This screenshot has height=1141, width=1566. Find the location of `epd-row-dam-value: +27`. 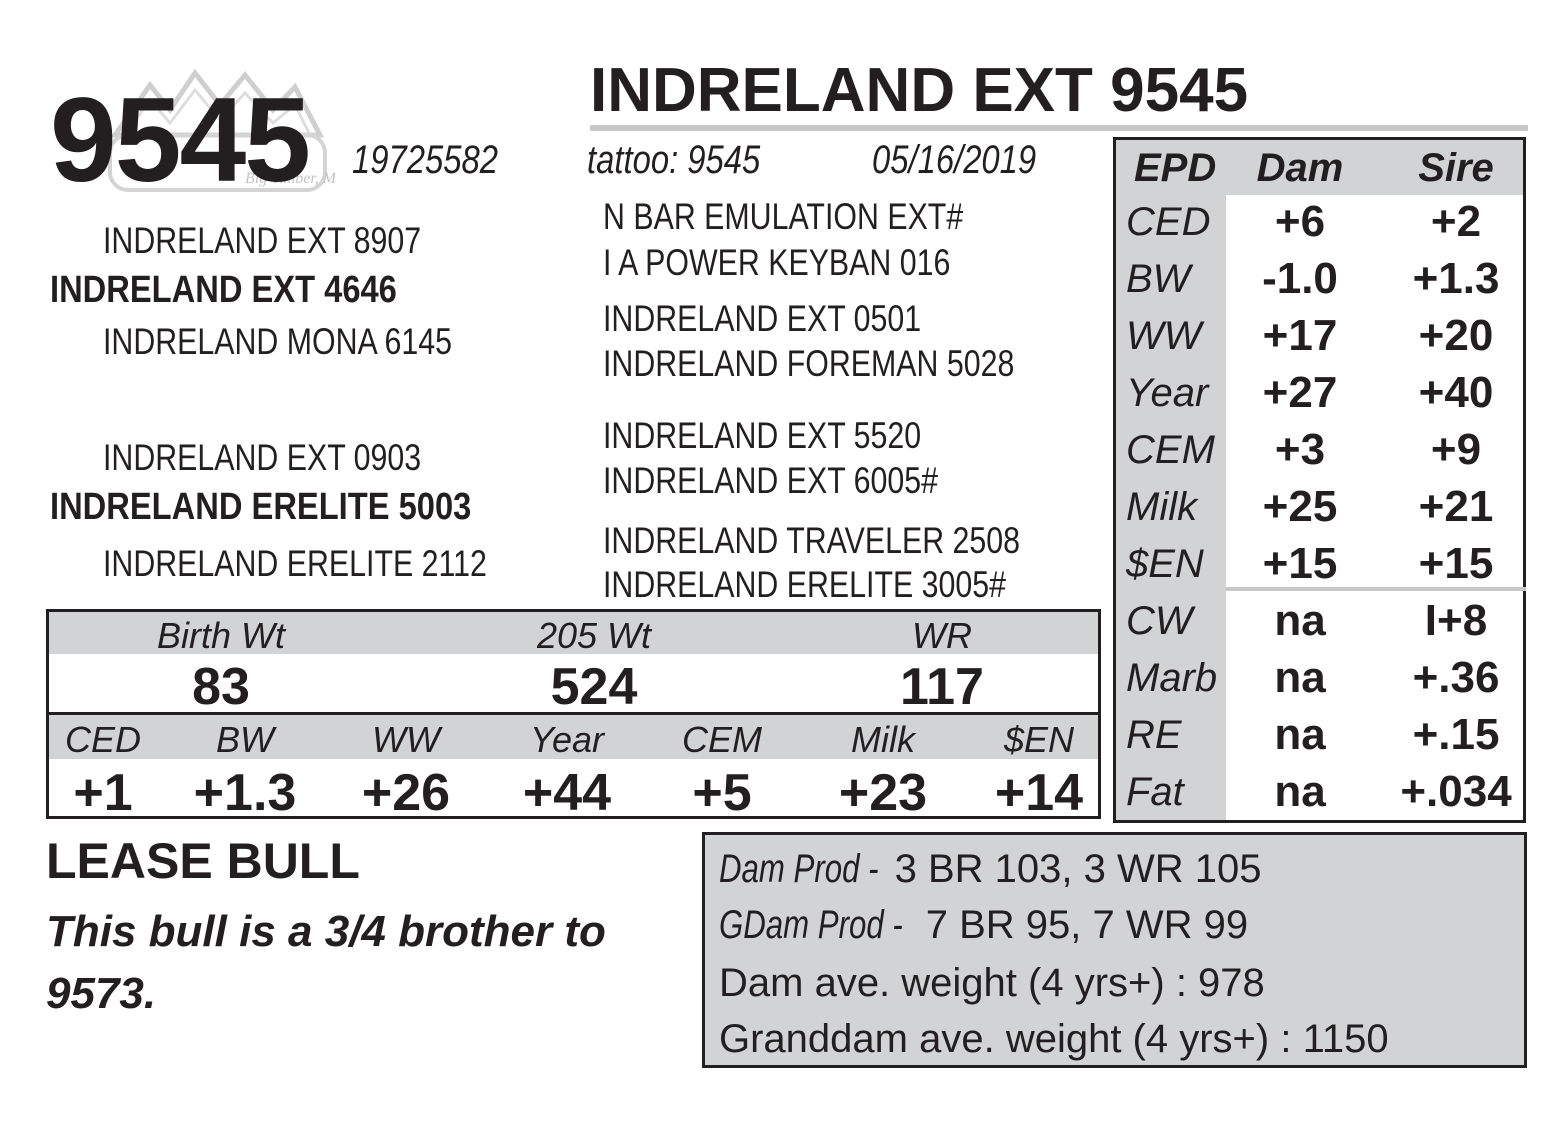

epd-row-dam-value: +27 is located at coordinates (1300, 392).